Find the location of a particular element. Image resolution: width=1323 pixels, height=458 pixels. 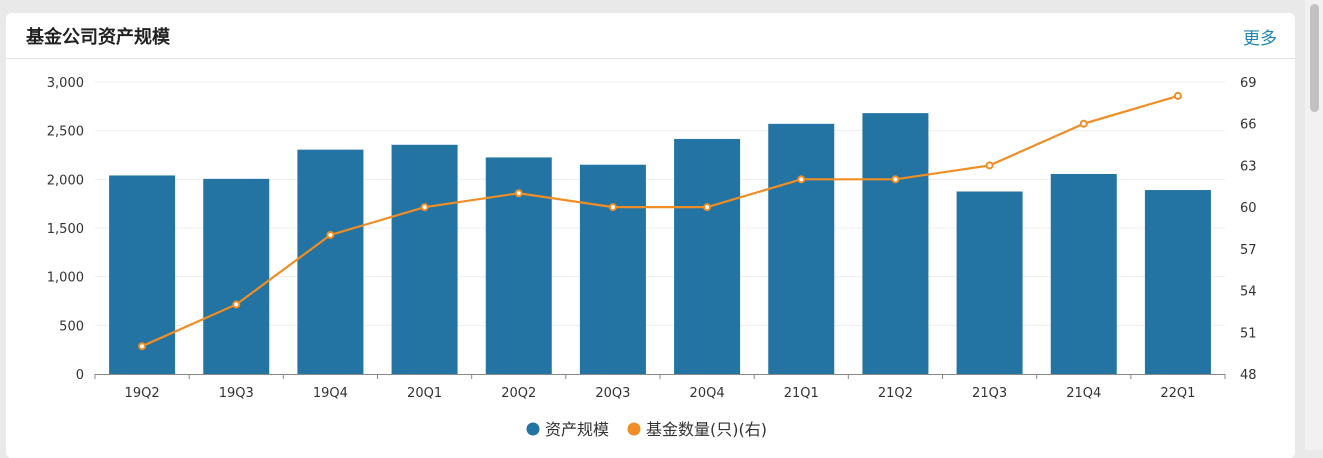

vertical-scrollbar is located at coordinates (1314, 225).